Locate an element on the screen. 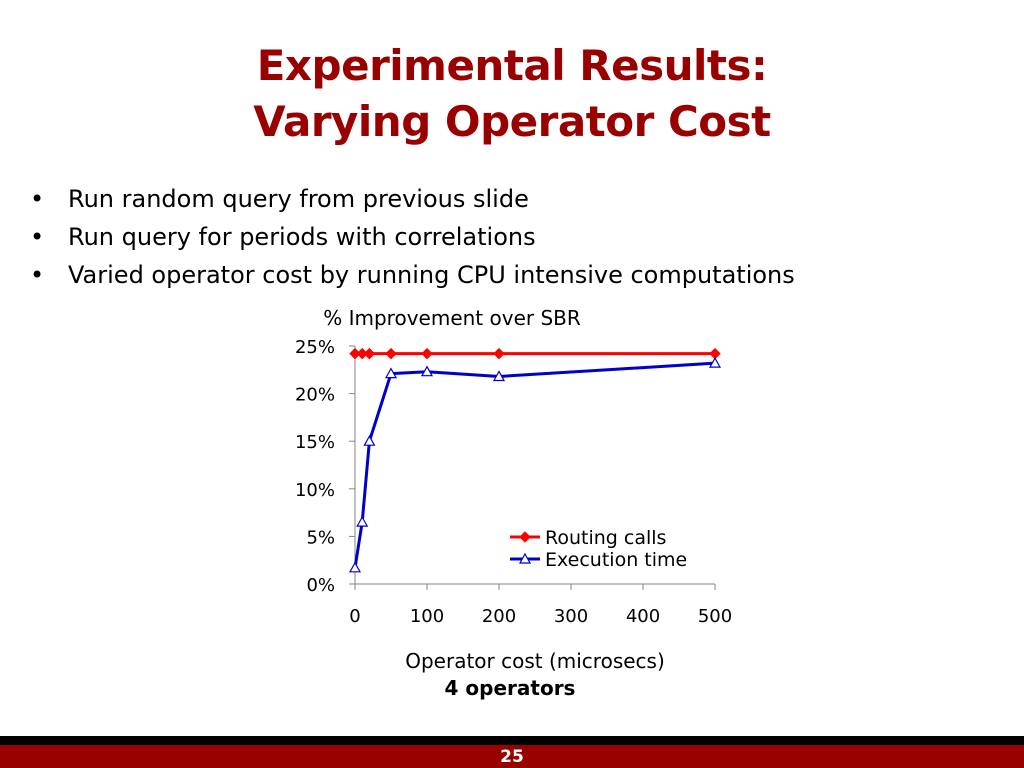  slide-title-line-1: Experimental Results: is located at coordinates (512, 65).